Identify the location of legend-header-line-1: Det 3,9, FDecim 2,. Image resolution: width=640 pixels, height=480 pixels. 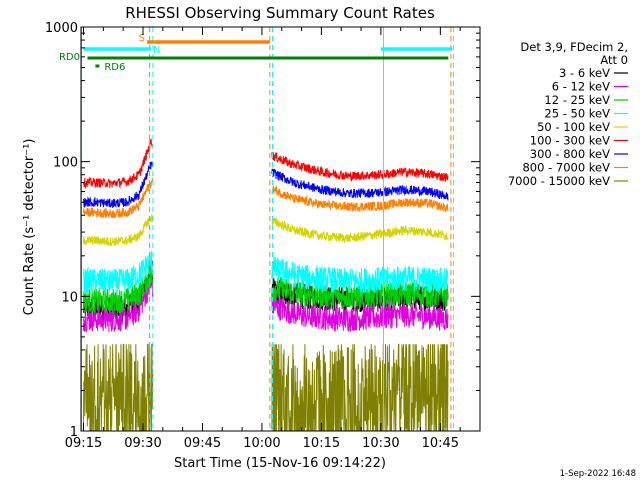
(574, 47).